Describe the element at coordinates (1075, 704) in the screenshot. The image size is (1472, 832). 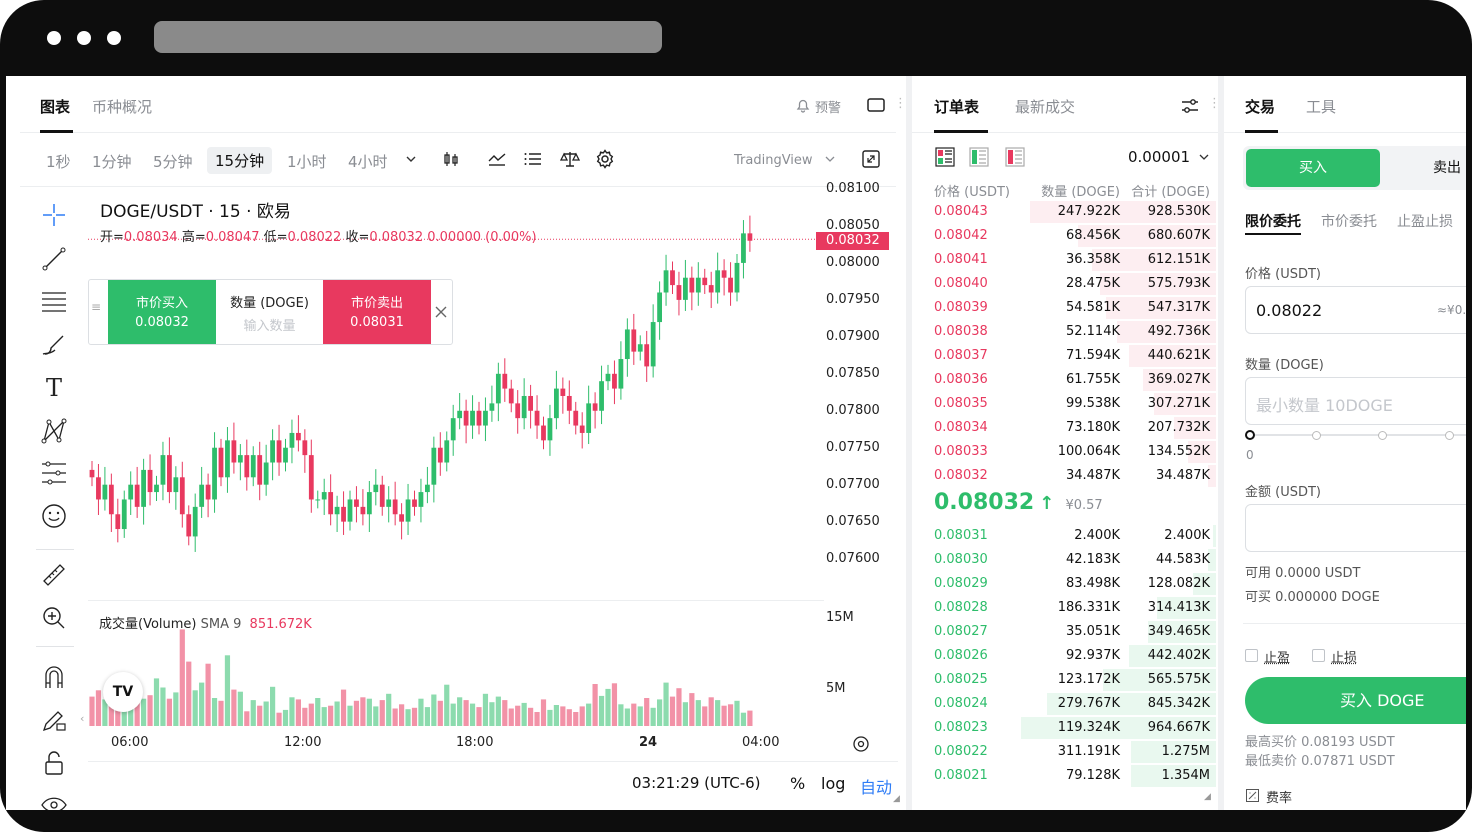
I see `bid-row: 0.08024 279.767K 845.342K` at that location.